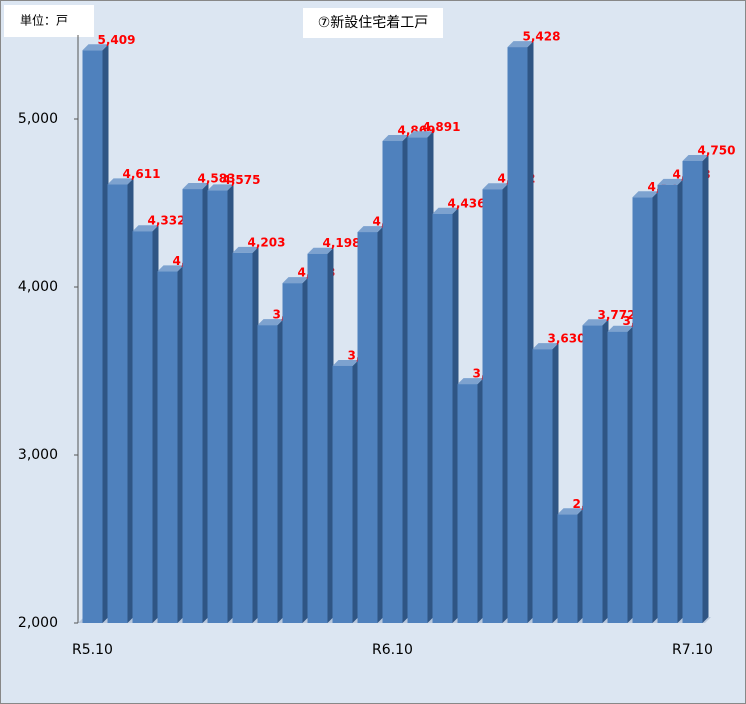 This screenshot has width=746, height=704. Describe the element at coordinates (38, 623) in the screenshot. I see `y-tick-label: 2,000` at that location.